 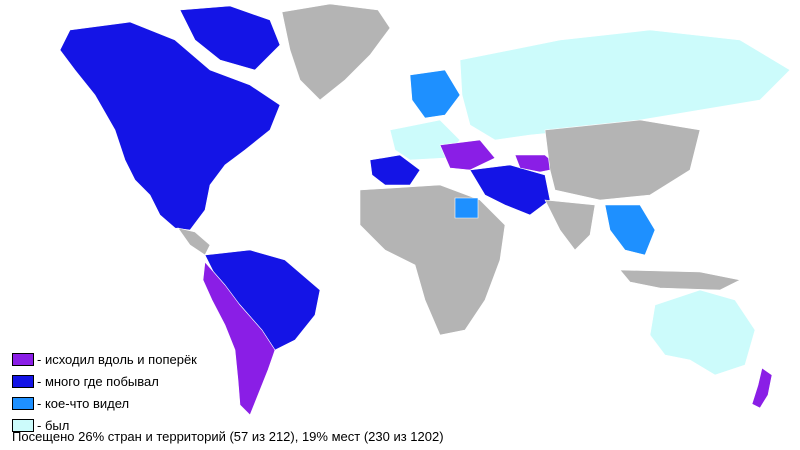 What do you see at coordinates (680, 280) in the screenshot?
I see `indonesia-region` at bounding box center [680, 280].